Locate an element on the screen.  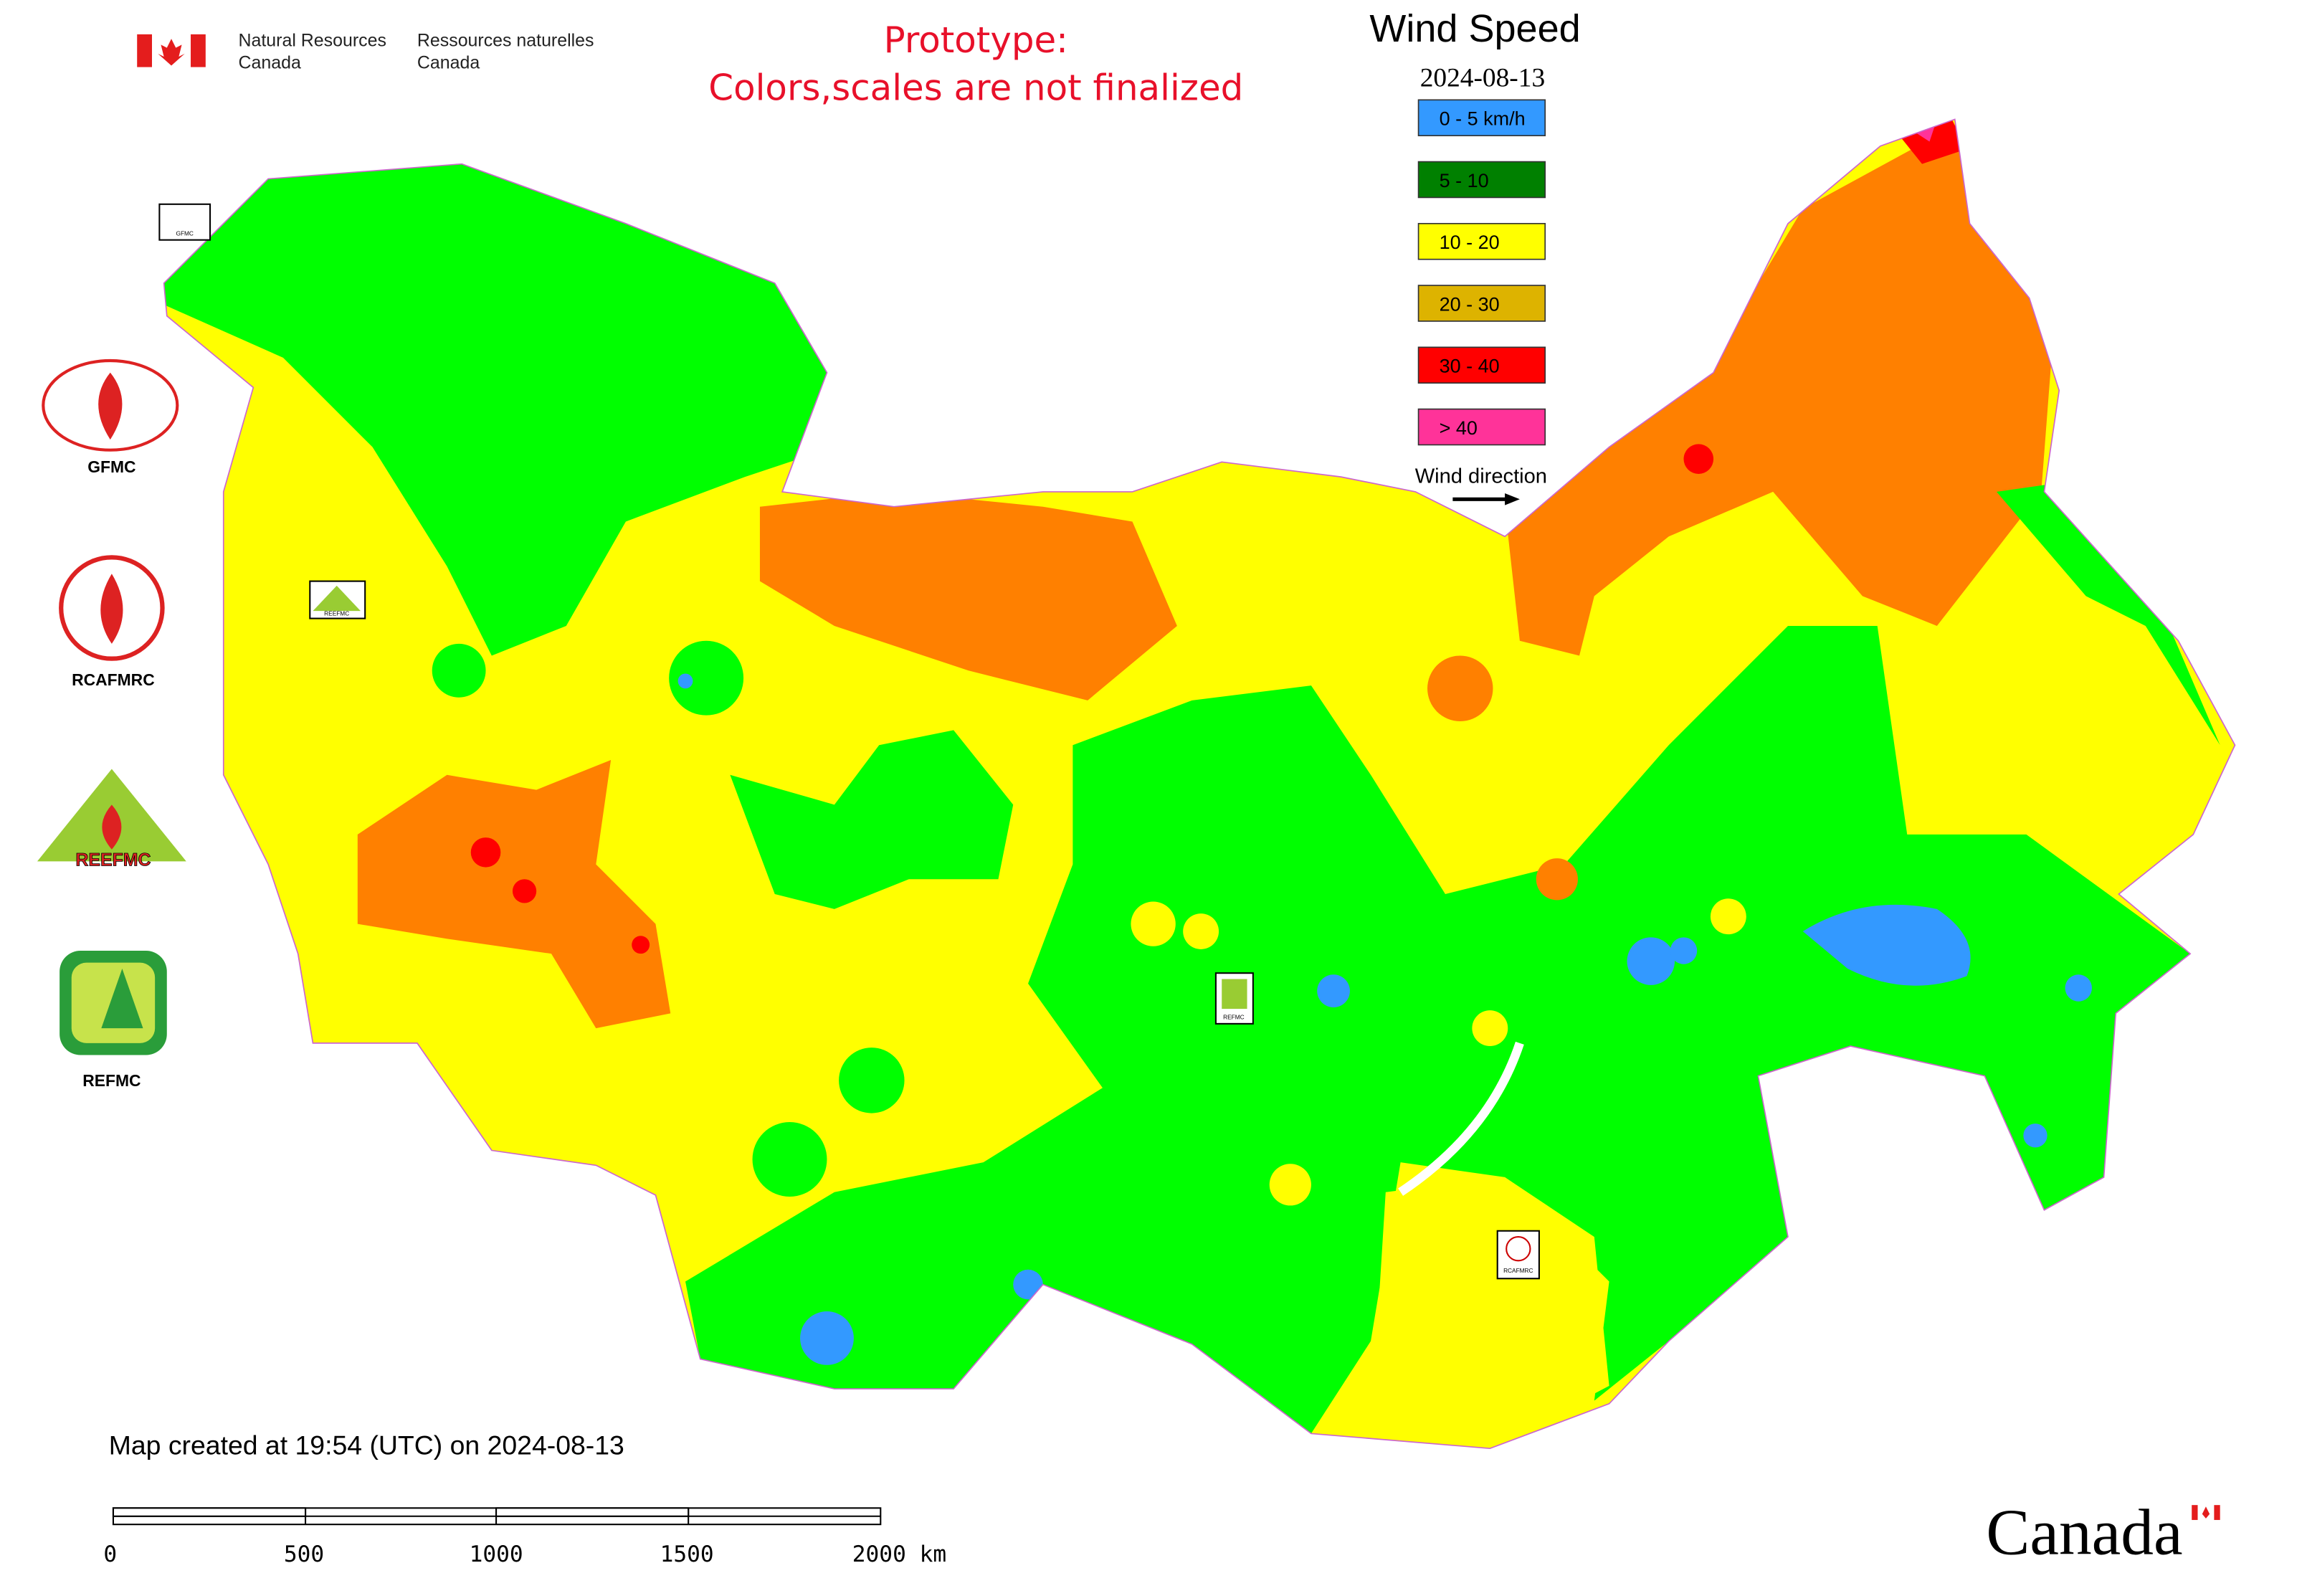
marker-label: REEFMC is located at coordinates (337, 613).